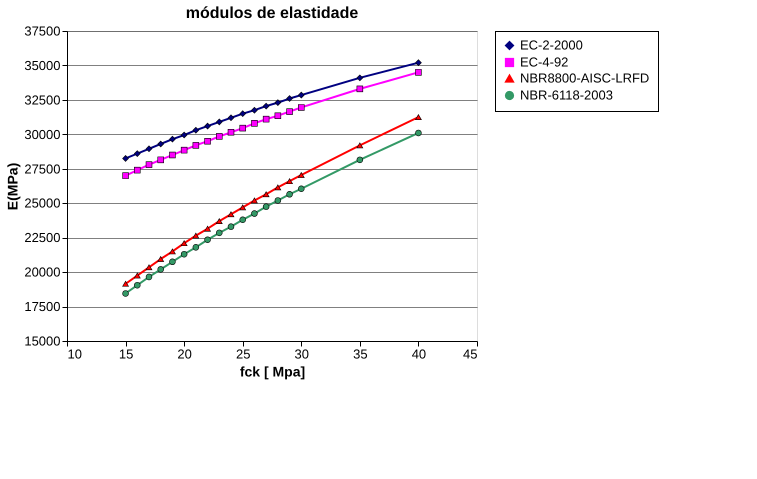 The image size is (757, 479). I want to click on x-tick-label: 35, so click(360, 354).